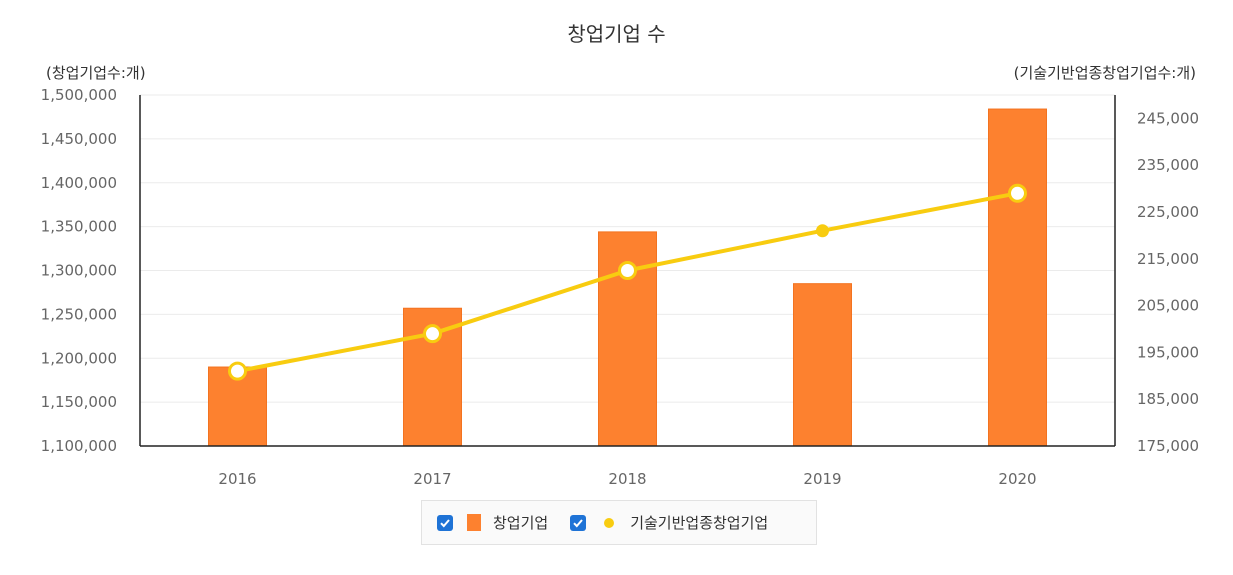 The image size is (1233, 575). I want to click on y-right-tick-label: 225,000, so click(1168, 212).